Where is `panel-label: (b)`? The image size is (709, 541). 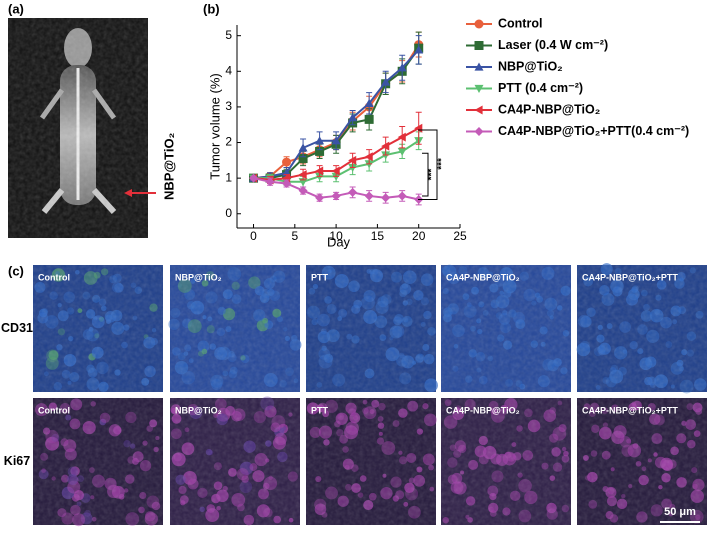
panel-label: (b) is located at coordinates (211, 8).